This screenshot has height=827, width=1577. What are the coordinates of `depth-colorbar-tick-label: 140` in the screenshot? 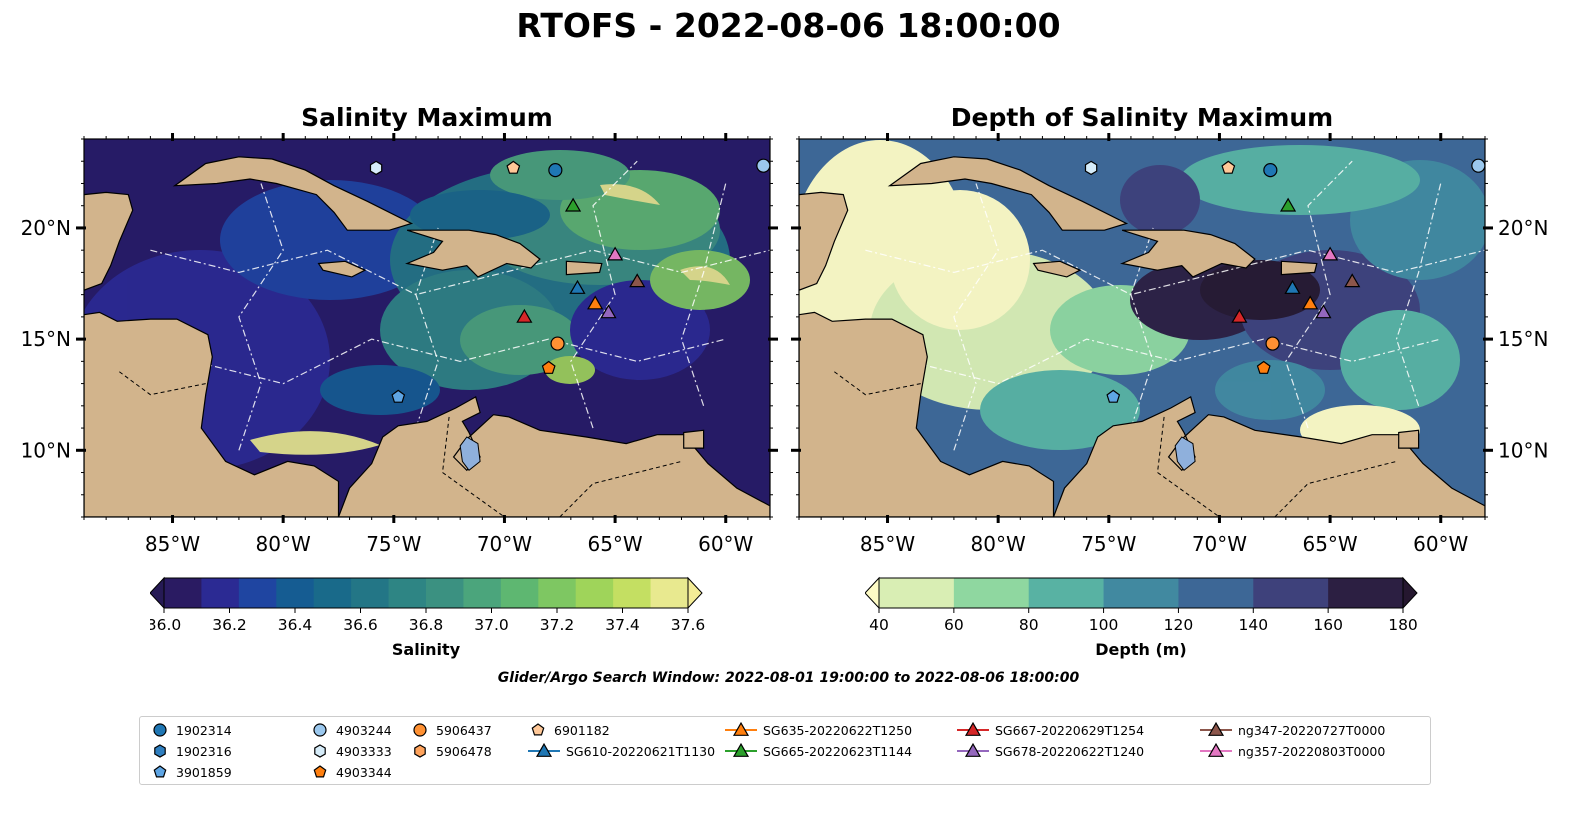 It's located at (1253, 625).